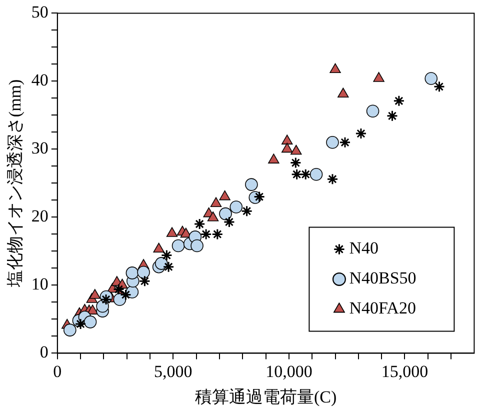 The image size is (481, 410). Describe the element at coordinates (265, 396) in the screenshot. I see `x-axis-title: 積算通過電荷量(C)` at that location.